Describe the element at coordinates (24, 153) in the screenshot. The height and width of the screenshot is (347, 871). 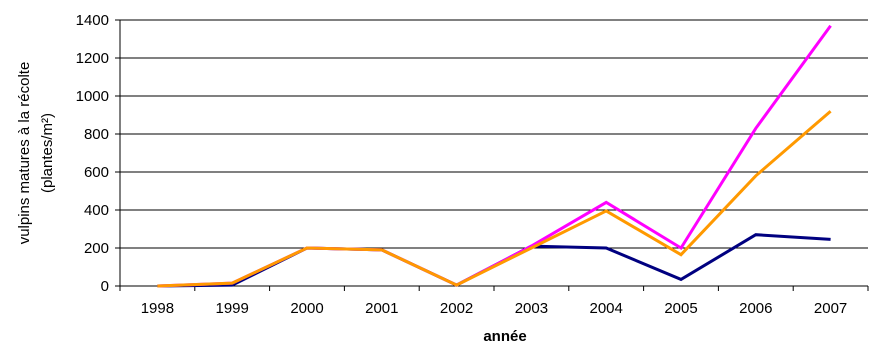
I see `y-axis-label-line-1: vulpins matures à la récolte` at that location.